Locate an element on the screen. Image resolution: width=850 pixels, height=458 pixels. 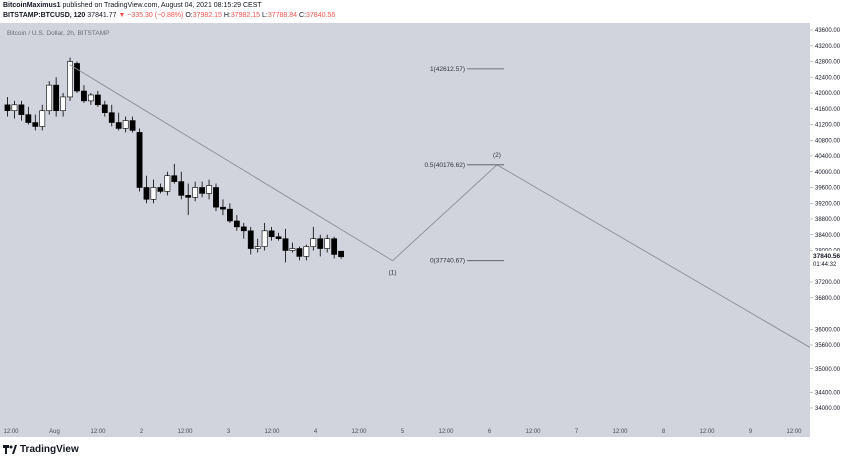
time-tick-label: Aug is located at coordinates (54, 432).